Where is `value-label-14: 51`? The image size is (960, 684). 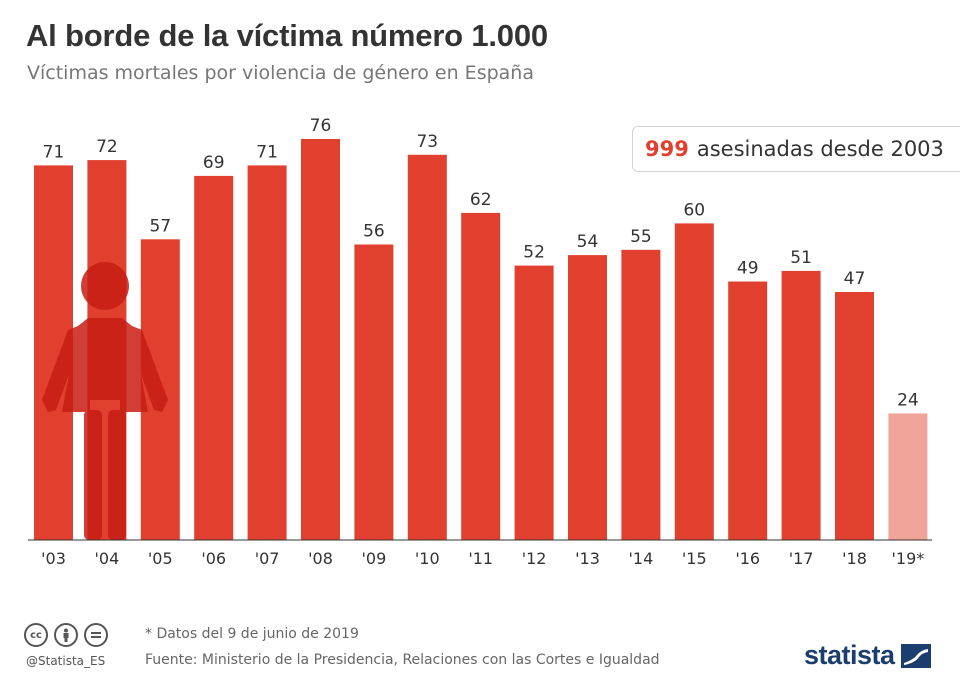
value-label-14: 51 is located at coordinates (801, 258).